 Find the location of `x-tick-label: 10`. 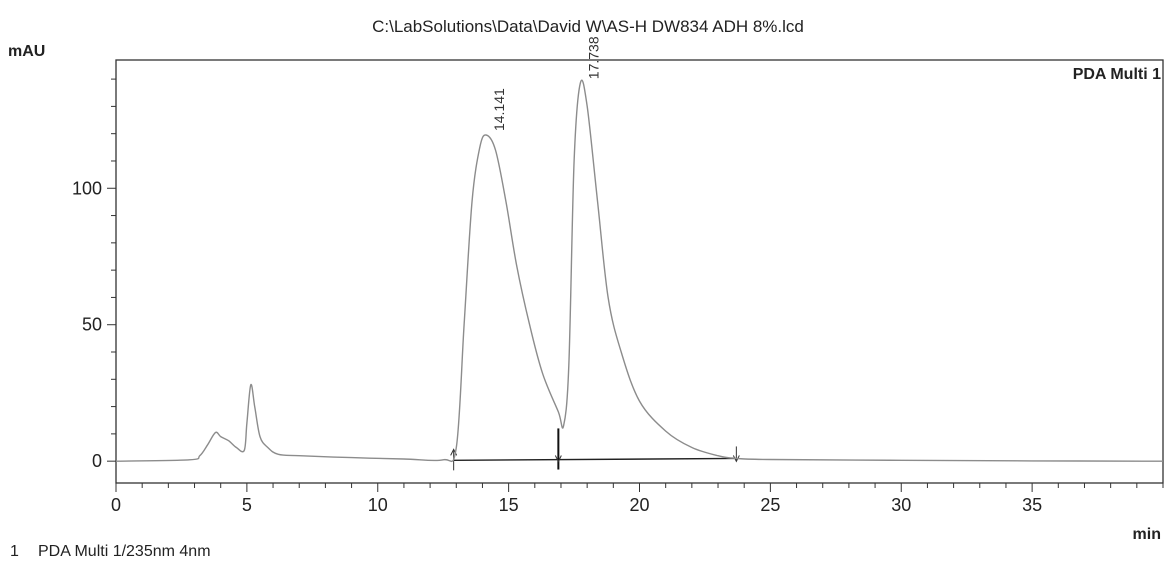

x-tick-label: 10 is located at coordinates (378, 505).